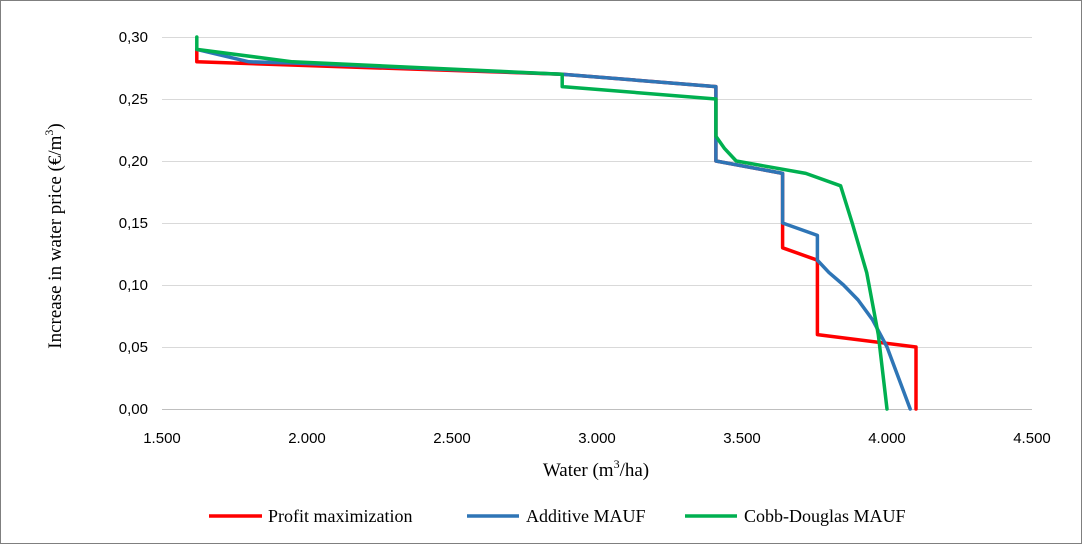 This screenshot has width=1082, height=544. I want to click on x-tick-label-3: 3.000, so click(597, 438).